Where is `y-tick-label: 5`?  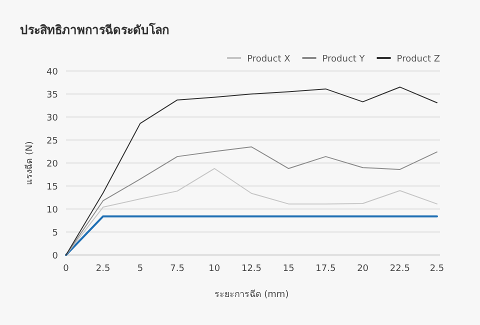 y-tick-label: 5 is located at coordinates (55, 233).